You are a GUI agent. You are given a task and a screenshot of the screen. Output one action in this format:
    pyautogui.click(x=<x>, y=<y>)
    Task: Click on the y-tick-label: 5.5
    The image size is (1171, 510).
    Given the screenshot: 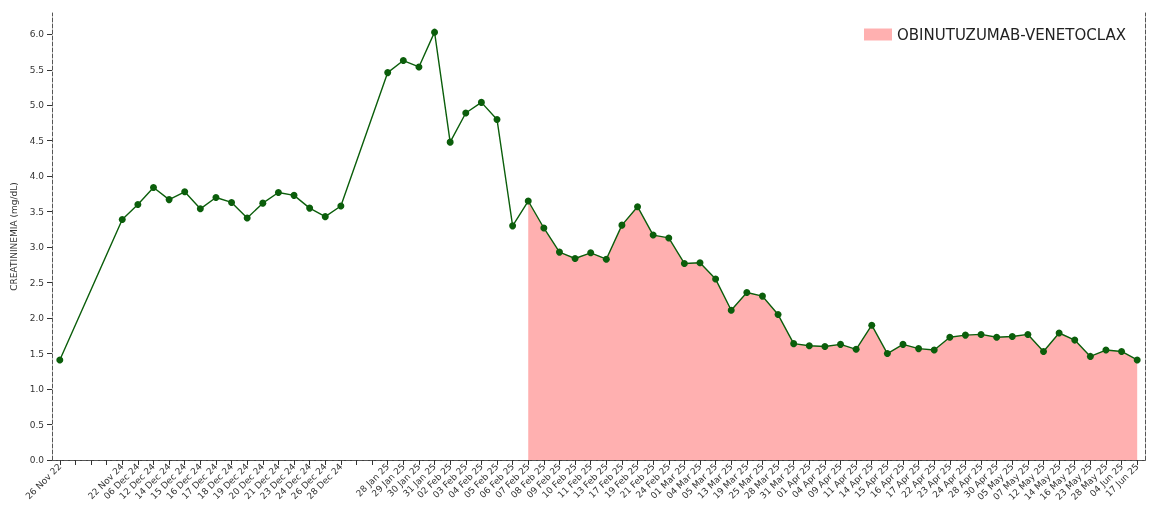 What is the action you would take?
    pyautogui.click(x=36, y=69)
    